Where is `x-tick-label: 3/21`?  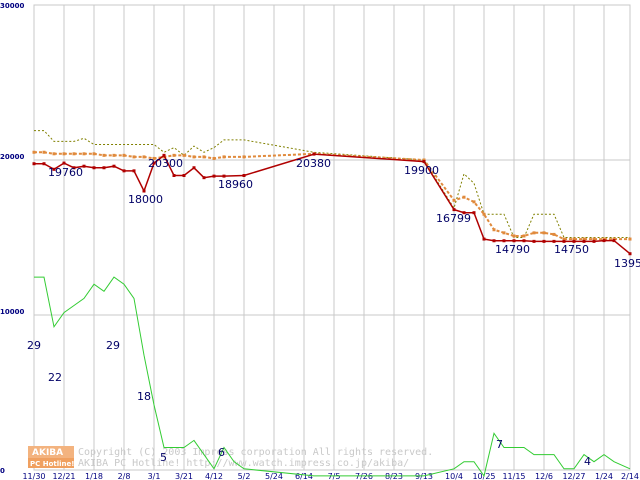
x-tick-label: 3/21 is located at coordinates (184, 476).